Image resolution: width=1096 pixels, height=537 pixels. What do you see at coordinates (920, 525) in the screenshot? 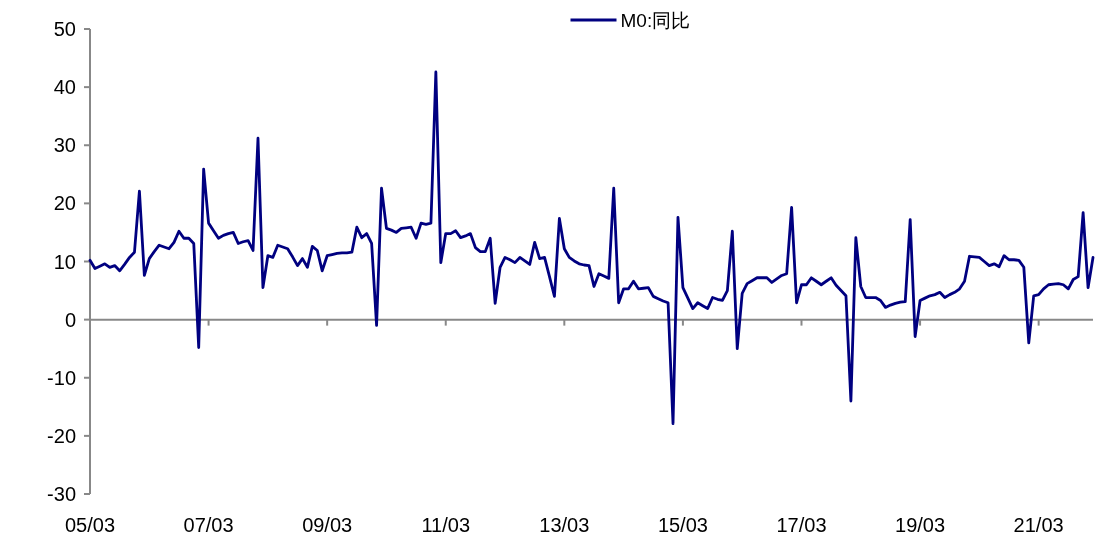
I see `x-tick-label: 19/03` at bounding box center [920, 525].